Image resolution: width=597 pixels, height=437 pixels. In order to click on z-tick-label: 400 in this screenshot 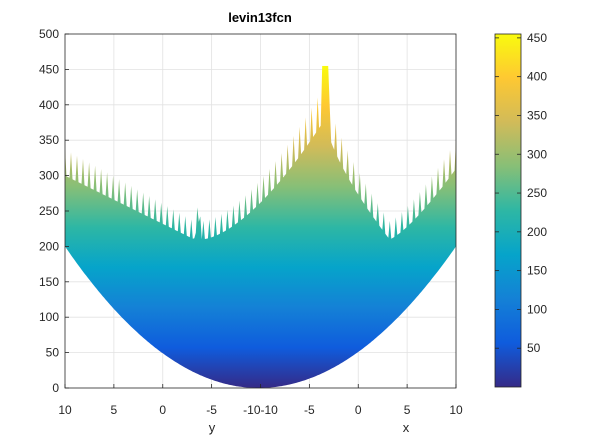, I will do `click(49, 105)`.